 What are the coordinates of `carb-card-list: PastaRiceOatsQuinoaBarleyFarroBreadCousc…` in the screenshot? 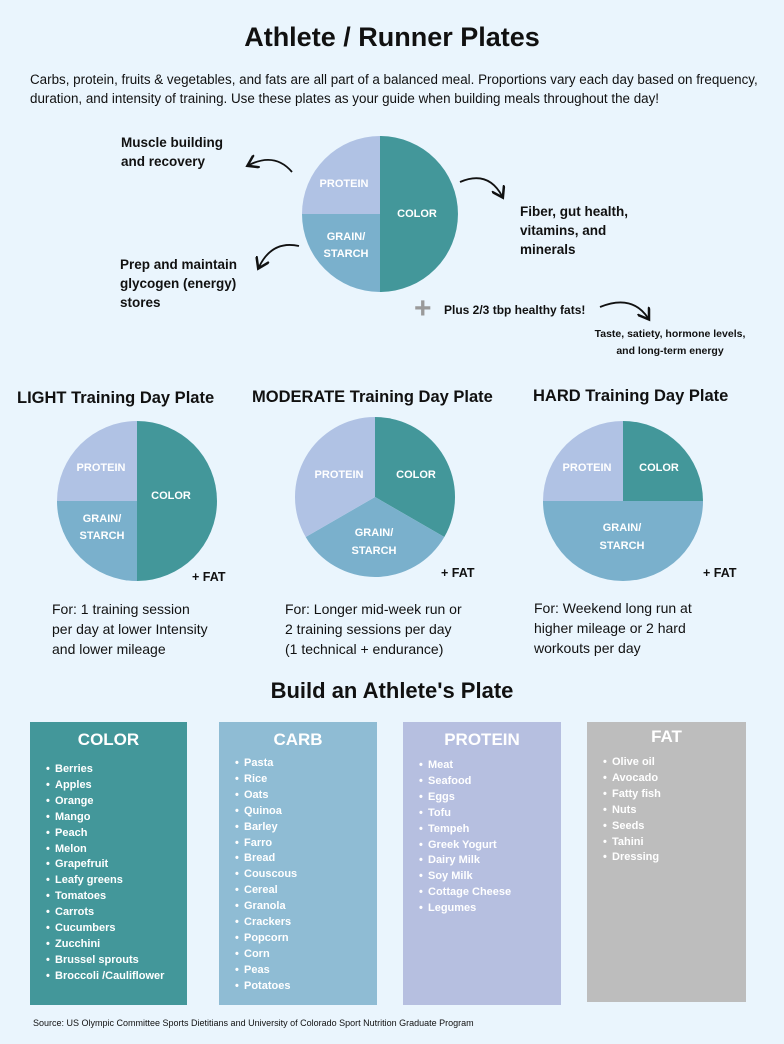 It's located at (298, 875).